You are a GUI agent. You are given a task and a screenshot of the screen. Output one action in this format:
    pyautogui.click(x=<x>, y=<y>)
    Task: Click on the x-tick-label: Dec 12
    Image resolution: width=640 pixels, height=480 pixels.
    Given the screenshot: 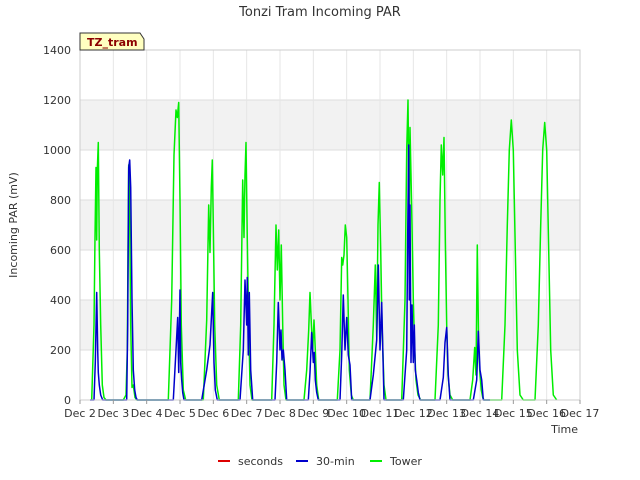 What is the action you would take?
    pyautogui.click(x=413, y=413)
    